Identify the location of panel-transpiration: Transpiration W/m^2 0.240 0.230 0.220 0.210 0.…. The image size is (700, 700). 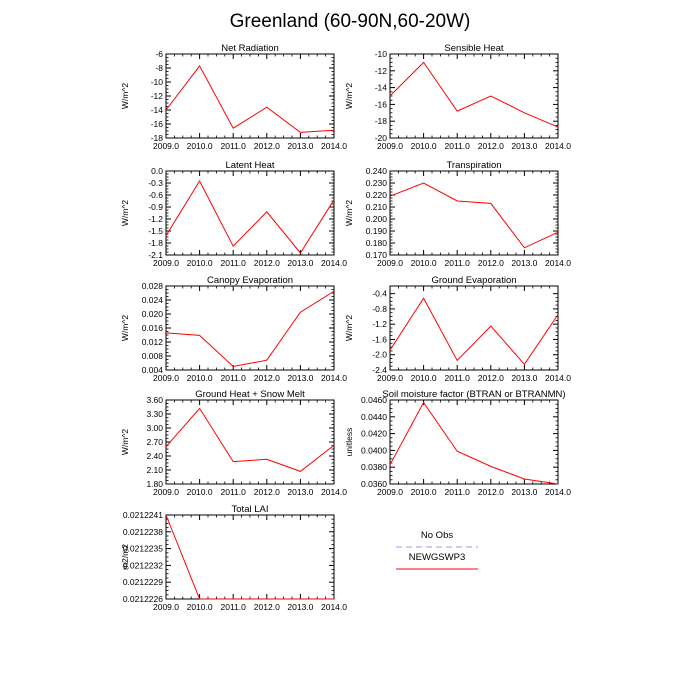
(457, 214).